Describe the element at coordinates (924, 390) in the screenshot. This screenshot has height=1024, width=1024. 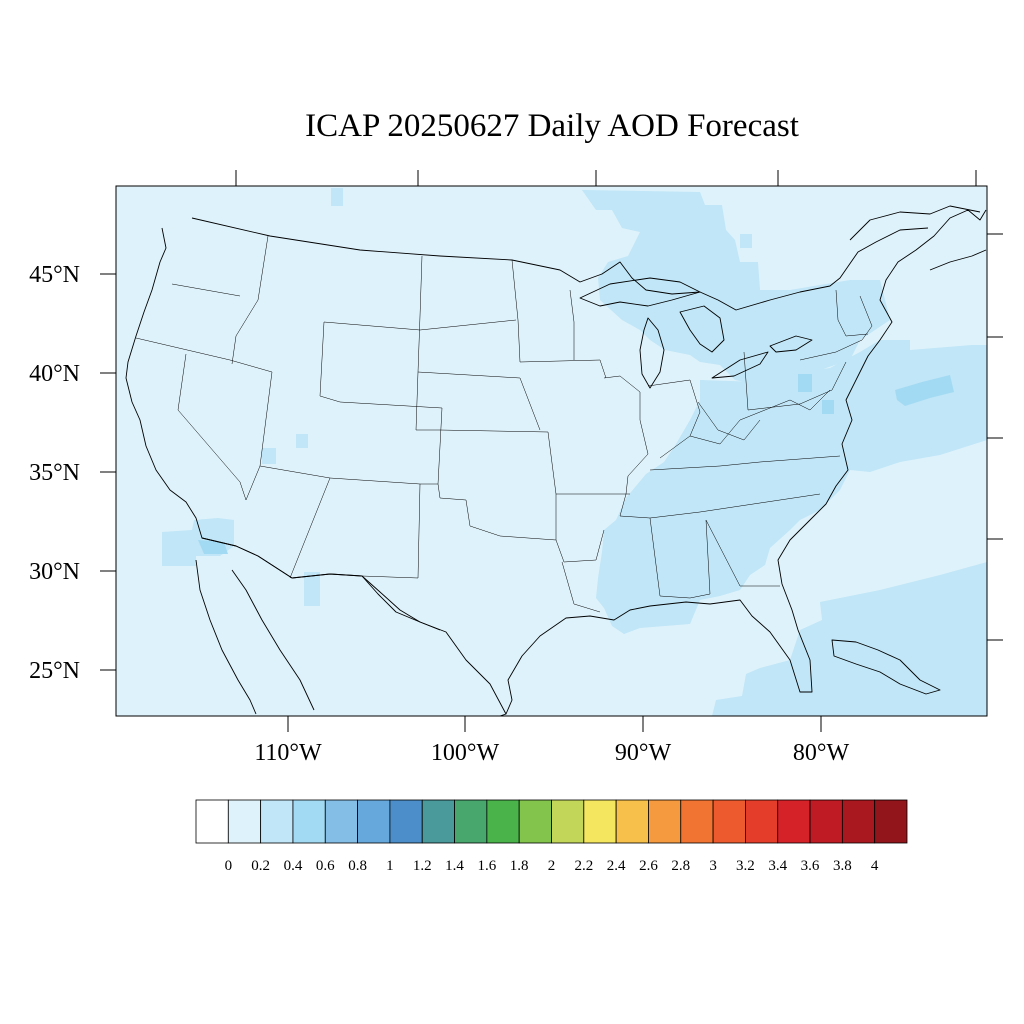
I see `aod-region-mid-atlantic-offshore` at that location.